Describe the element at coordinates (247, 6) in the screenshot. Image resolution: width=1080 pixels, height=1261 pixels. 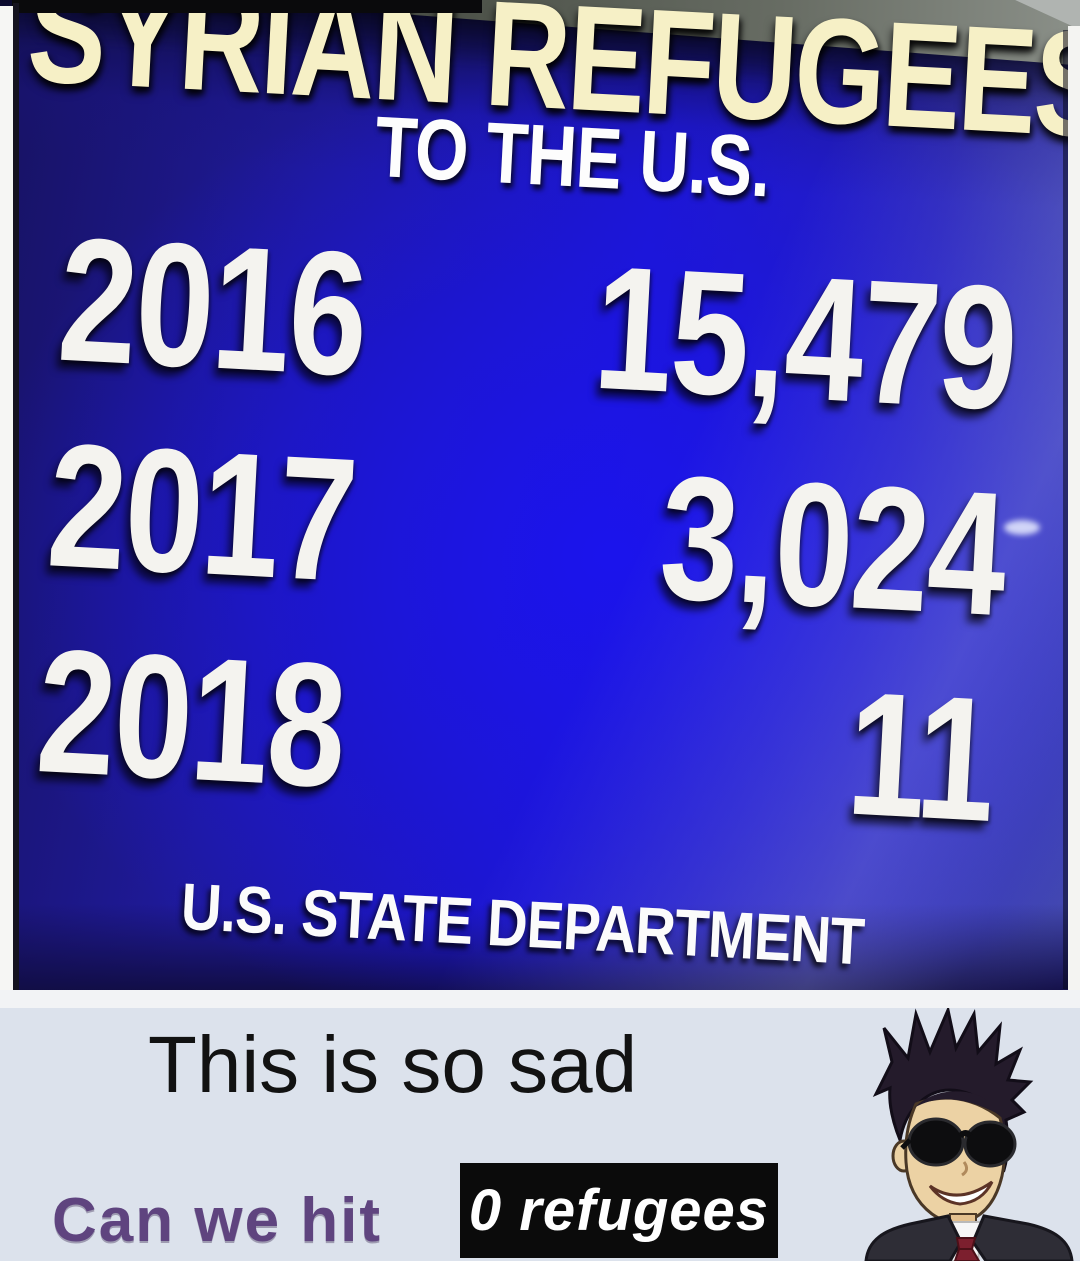
I see `top-black-strip` at that location.